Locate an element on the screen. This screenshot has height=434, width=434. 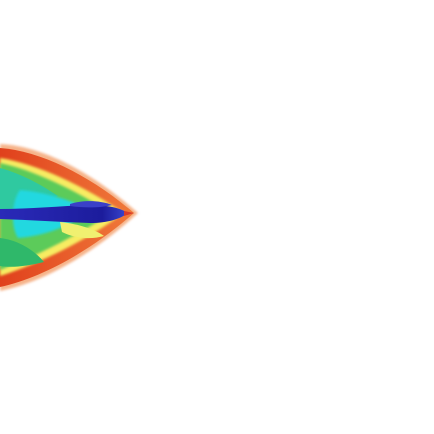
jet-beam is located at coordinates (64, 214).